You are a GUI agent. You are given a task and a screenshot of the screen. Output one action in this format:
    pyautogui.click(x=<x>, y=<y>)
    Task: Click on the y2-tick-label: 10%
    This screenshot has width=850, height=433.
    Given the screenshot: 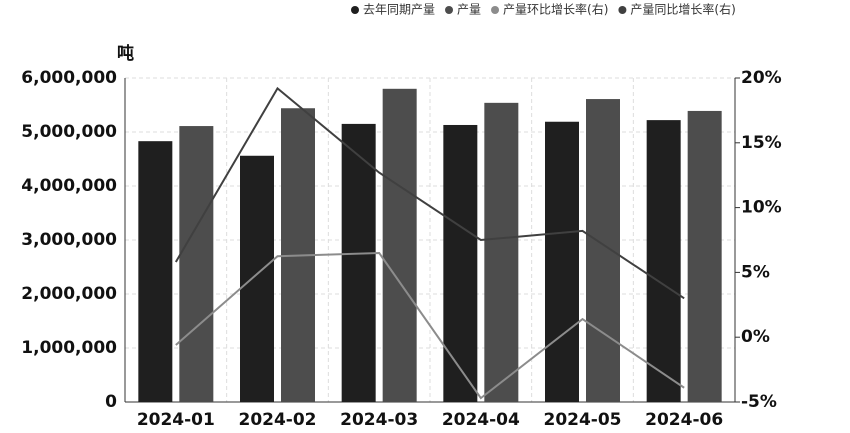 What is the action you would take?
    pyautogui.click(x=761, y=208)
    